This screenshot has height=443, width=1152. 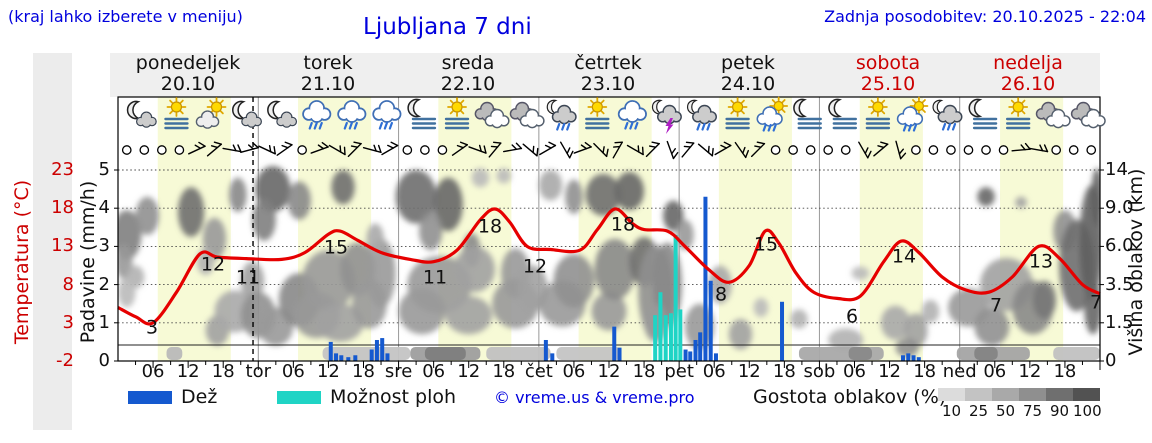 I want to click on cloud-height-tick-label: 9.0, so click(x=1119, y=208).